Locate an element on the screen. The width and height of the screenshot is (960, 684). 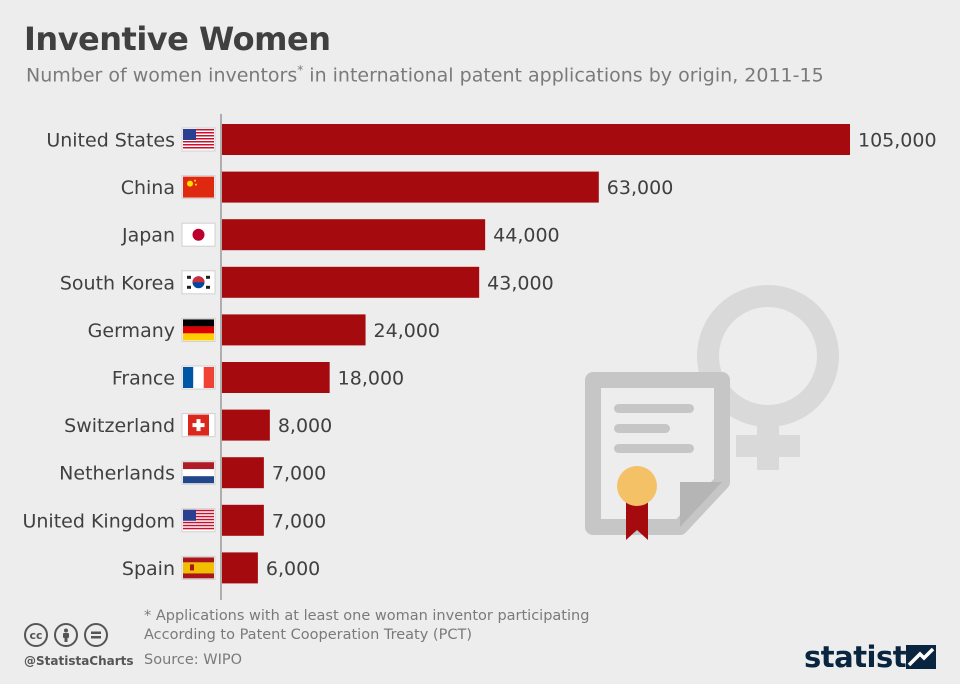
category-label: South Korea is located at coordinates (117, 283).